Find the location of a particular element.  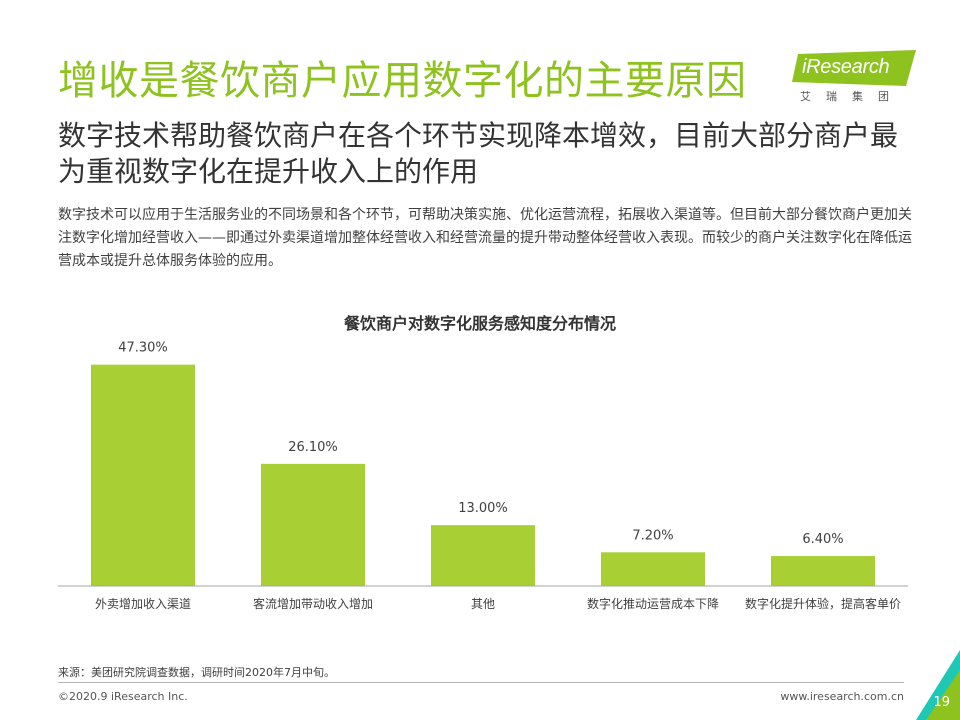

logo-subtext: 艾瑞集团 is located at coordinates (852, 96).